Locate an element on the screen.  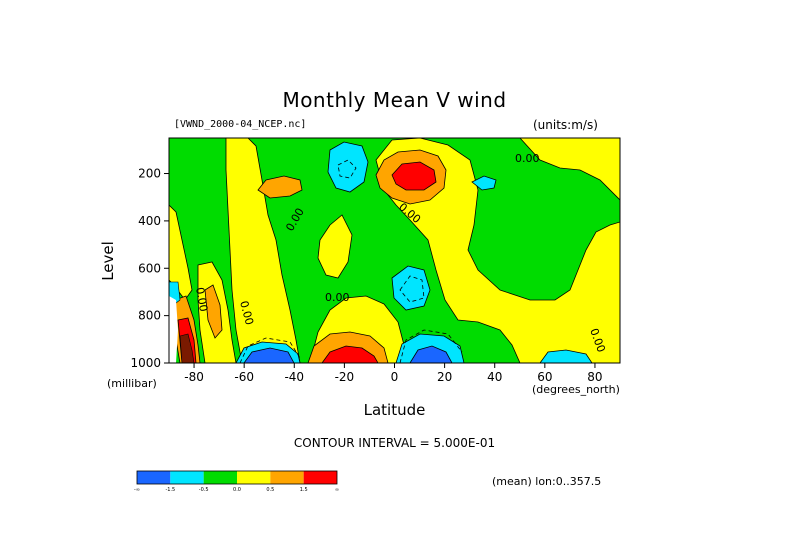
contour-negative-low-south is located at coordinates (270, 350).